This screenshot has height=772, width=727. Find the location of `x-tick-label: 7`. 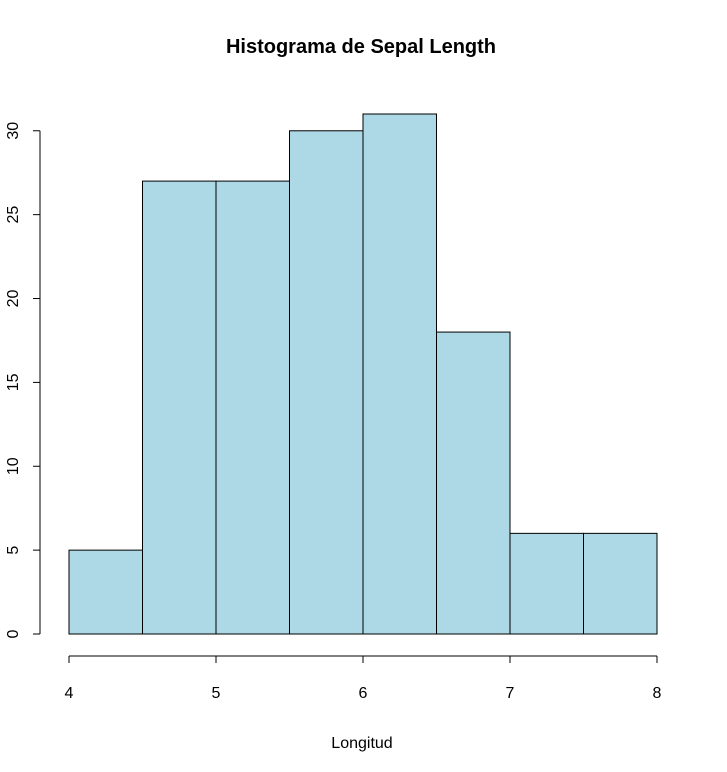

x-tick-label: 7 is located at coordinates (510, 693).